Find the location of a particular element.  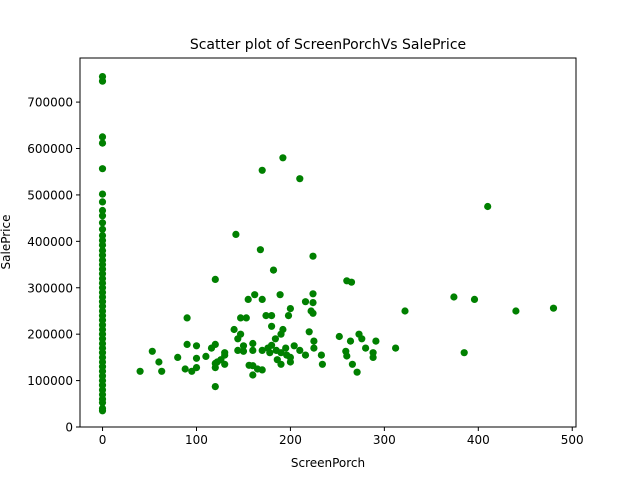

x-tick-label: 100 is located at coordinates (196, 440).